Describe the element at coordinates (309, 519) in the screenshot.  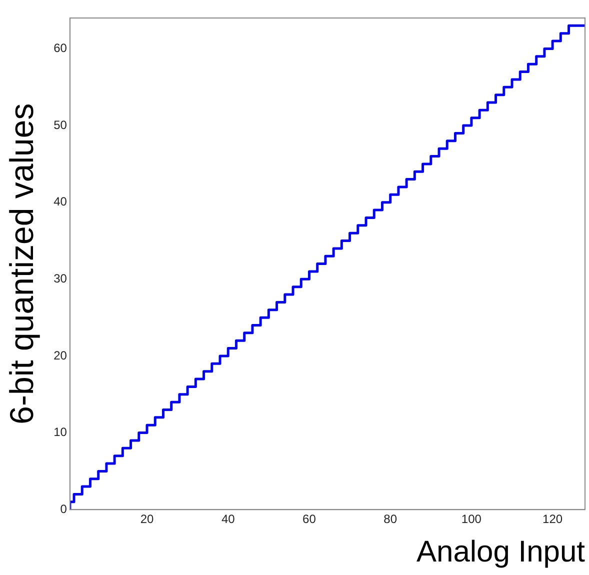
I see `x-tick-label: 60` at that location.